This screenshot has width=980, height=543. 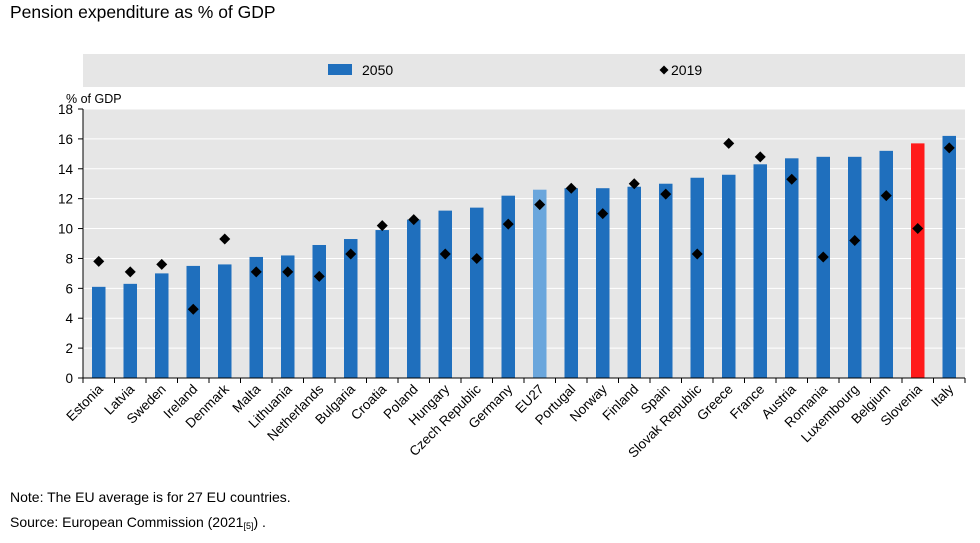 I want to click on marker-2019-slovenia, so click(x=918, y=229).